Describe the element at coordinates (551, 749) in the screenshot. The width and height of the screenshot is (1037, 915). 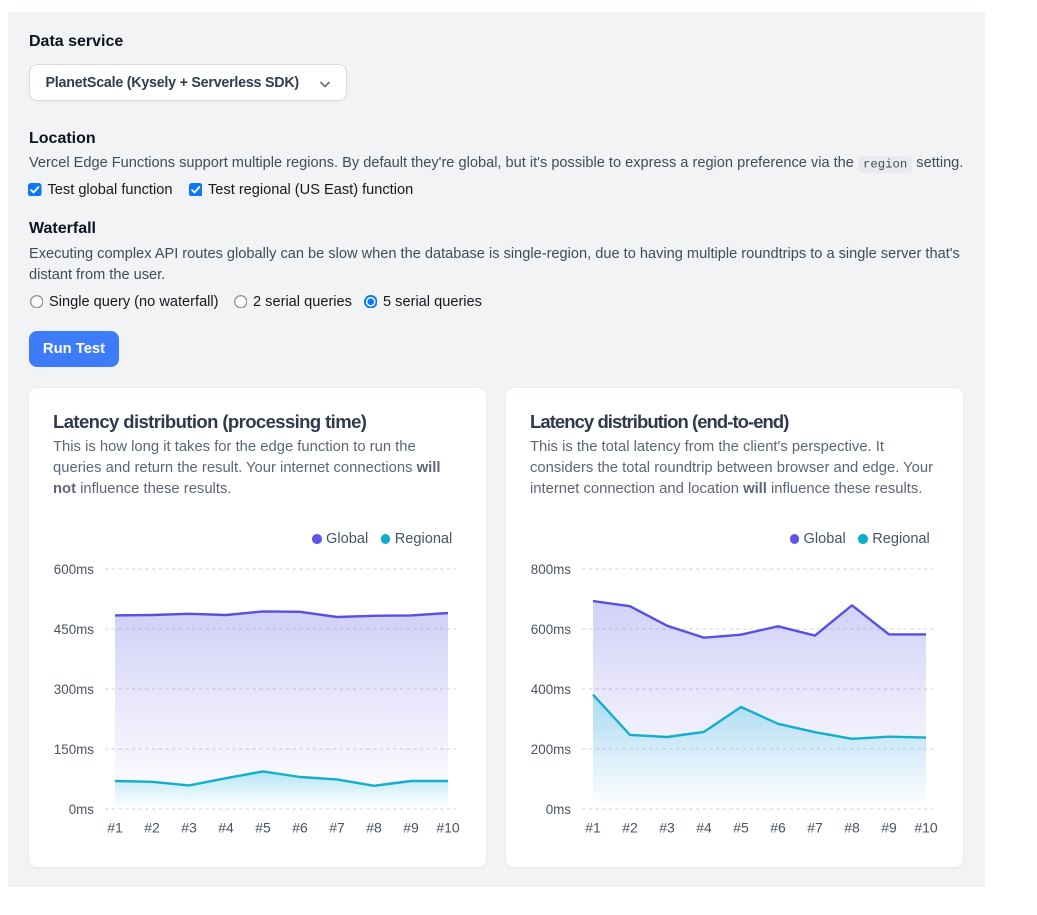
I see `svg-text: 200ms` at that location.